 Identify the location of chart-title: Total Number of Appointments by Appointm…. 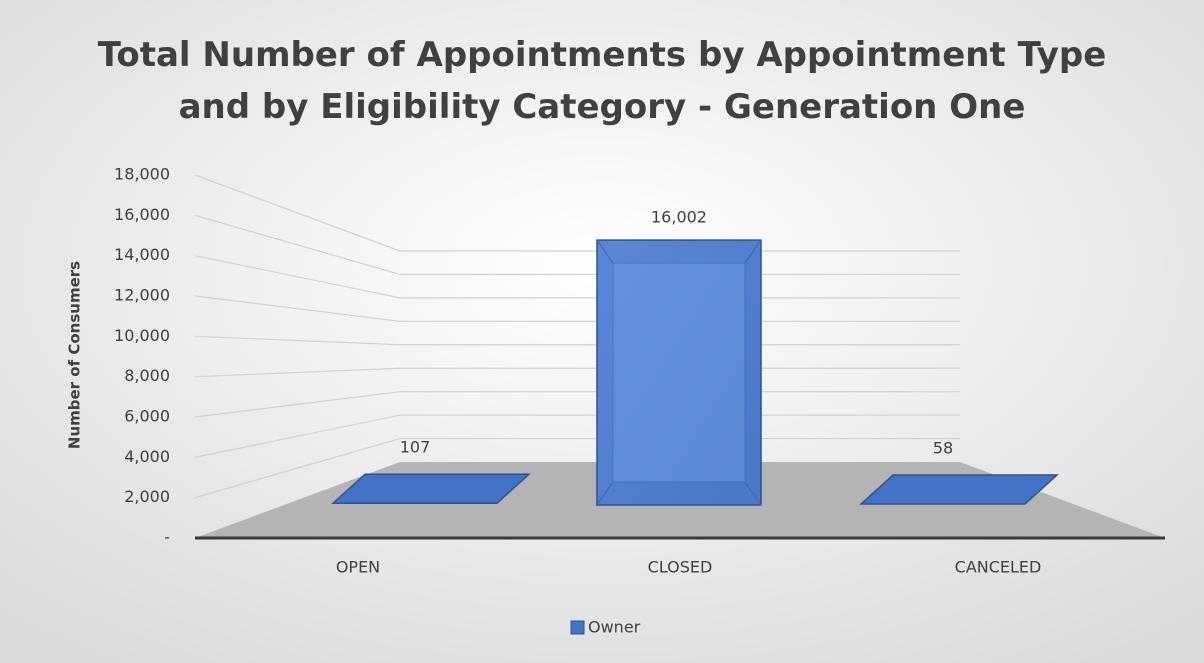
(602, 81).